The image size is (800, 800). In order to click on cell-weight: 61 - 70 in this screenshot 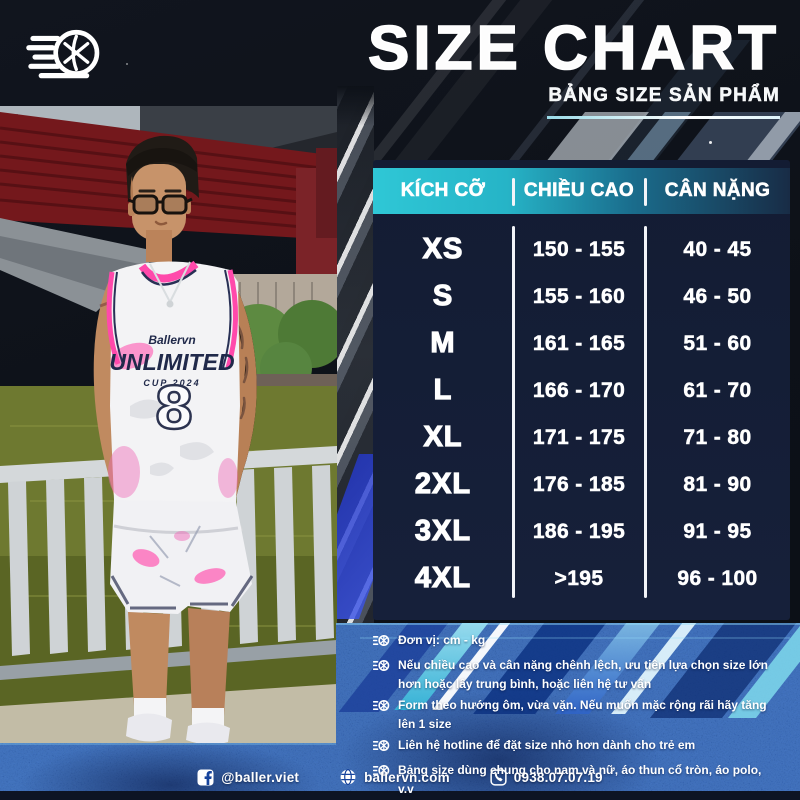, I will do `click(717, 390)`.